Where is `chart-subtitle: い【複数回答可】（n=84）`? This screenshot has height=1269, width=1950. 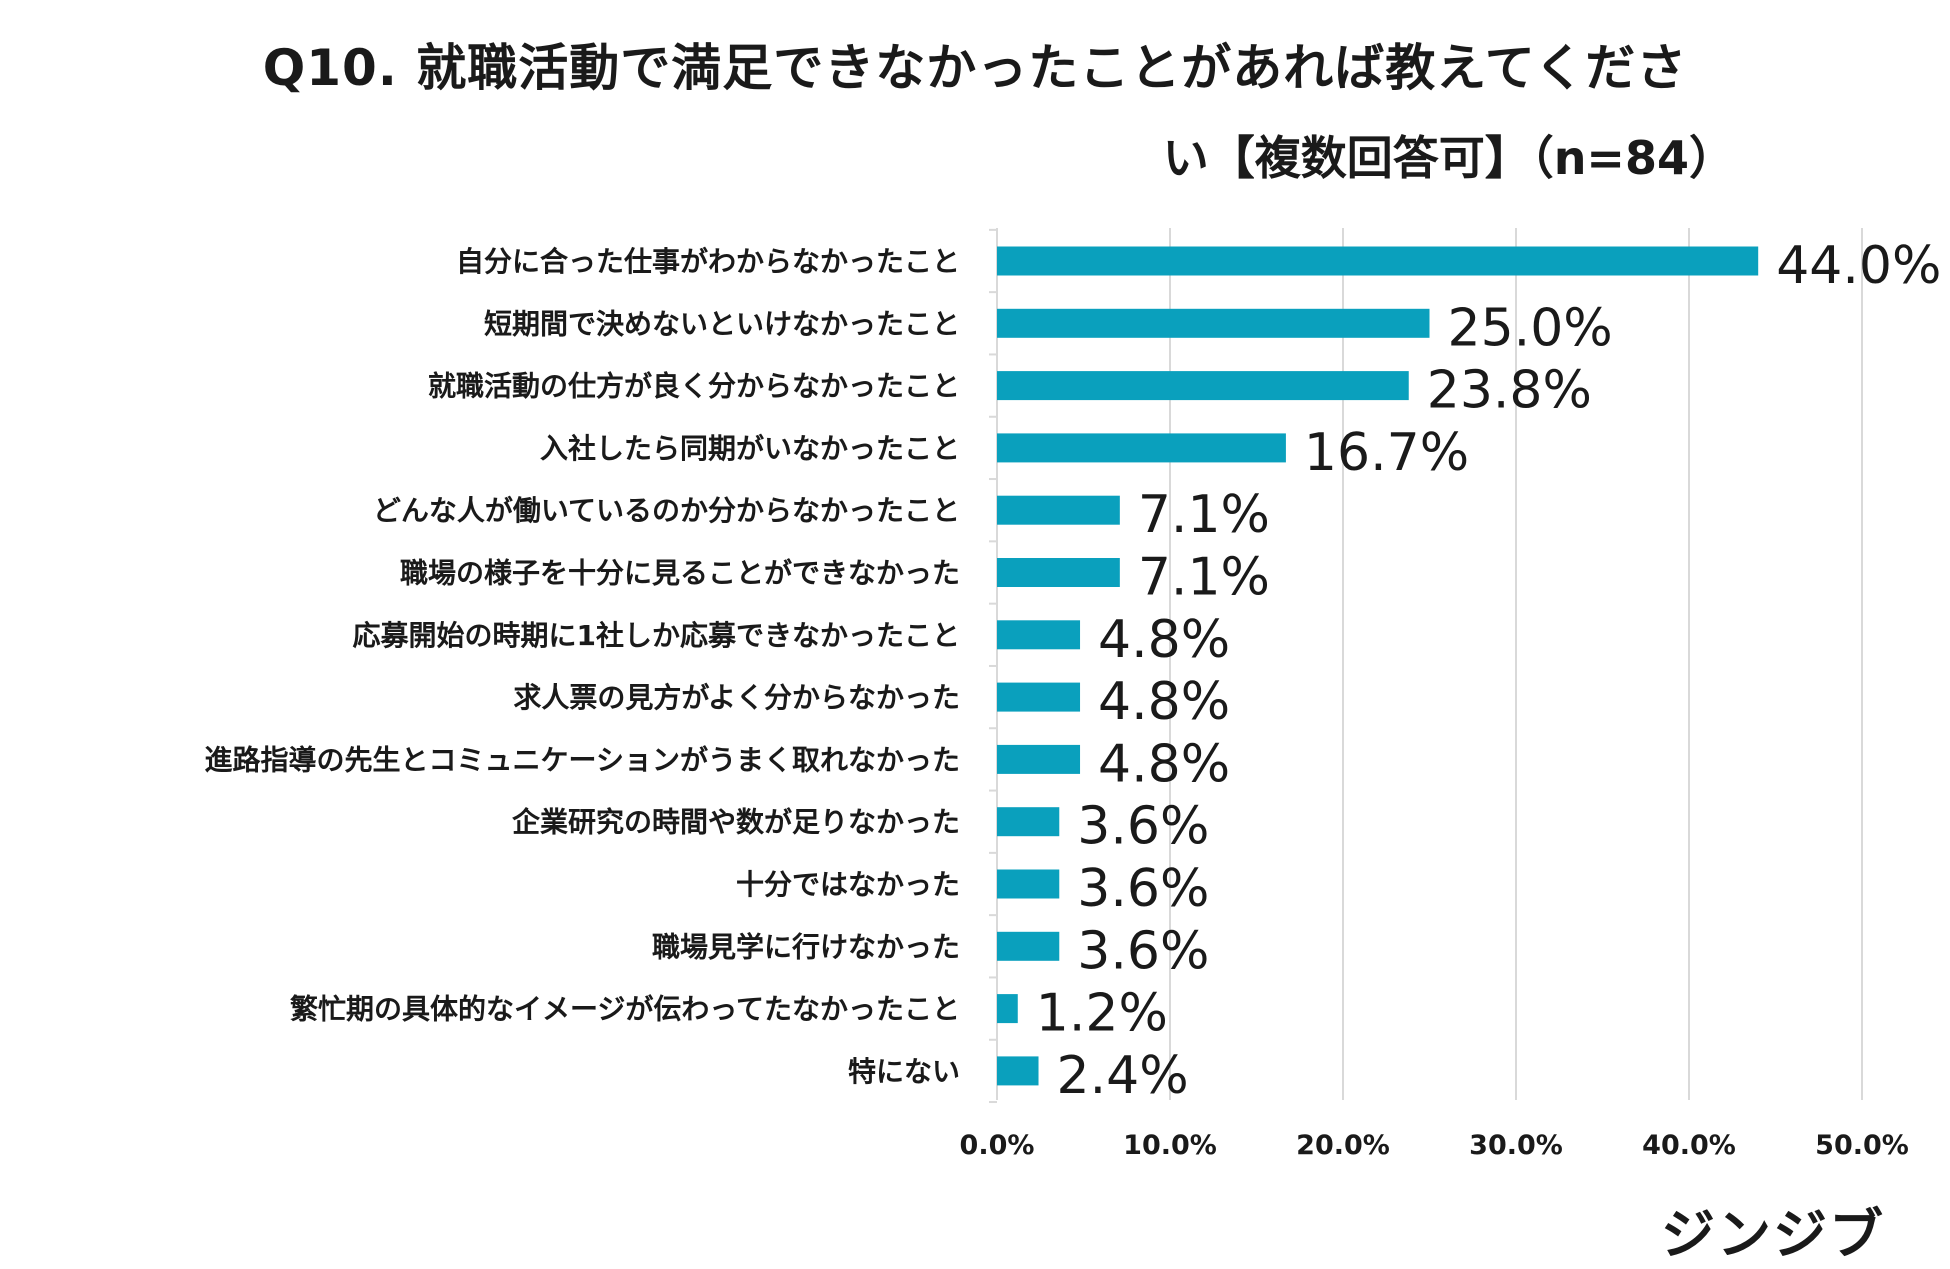
chart-subtitle: い【複数回答可】（n=84） is located at coordinates (1448, 158).